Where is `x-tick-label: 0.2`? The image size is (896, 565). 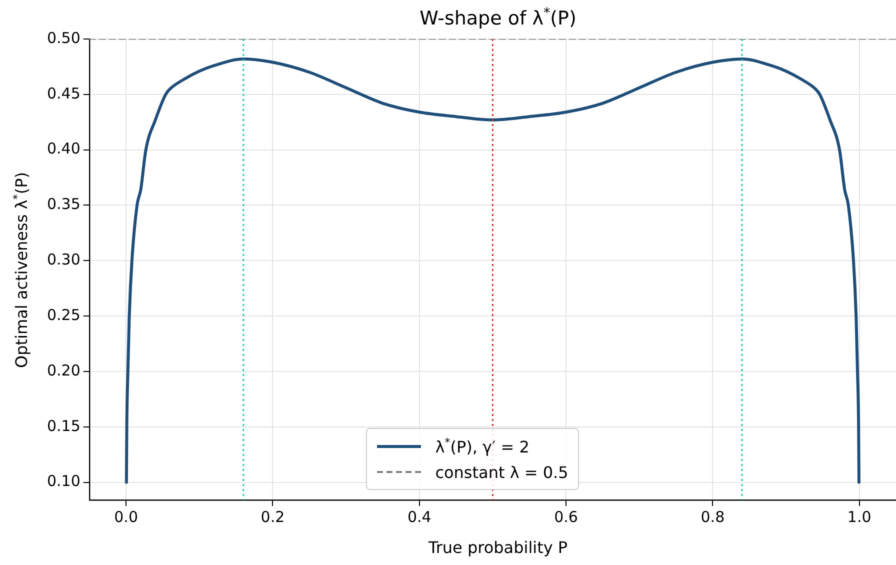 x-tick-label: 0.2 is located at coordinates (272, 517).